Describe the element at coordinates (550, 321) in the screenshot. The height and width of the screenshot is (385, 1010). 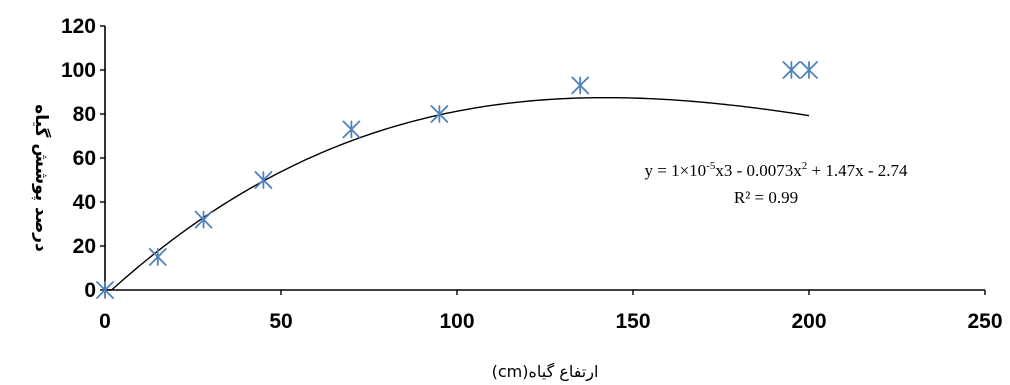
I see `x-tick-labels: 0 50 100 150 200 250` at that location.